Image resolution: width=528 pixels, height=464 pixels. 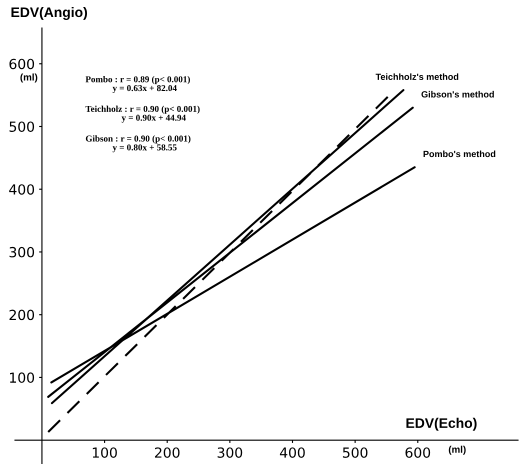 What do you see at coordinates (230, 452) in the screenshot?
I see `x-tick-label: 300` at bounding box center [230, 452].